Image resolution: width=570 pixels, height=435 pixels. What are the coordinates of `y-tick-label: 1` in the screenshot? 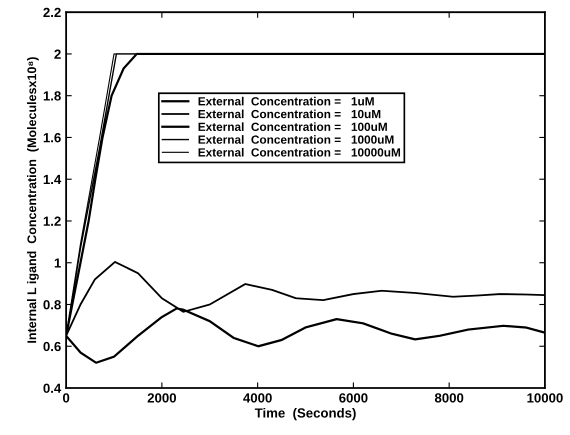 It's located at (57, 263).